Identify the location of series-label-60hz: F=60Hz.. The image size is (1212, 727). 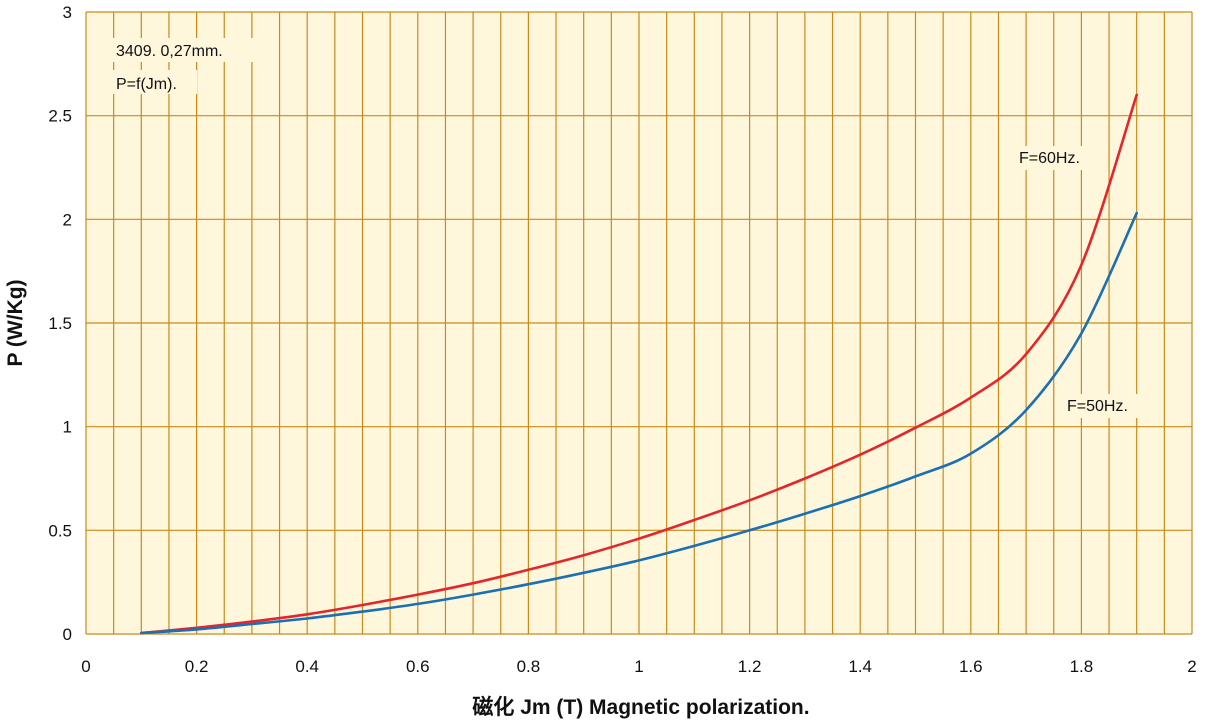
(1049, 158).